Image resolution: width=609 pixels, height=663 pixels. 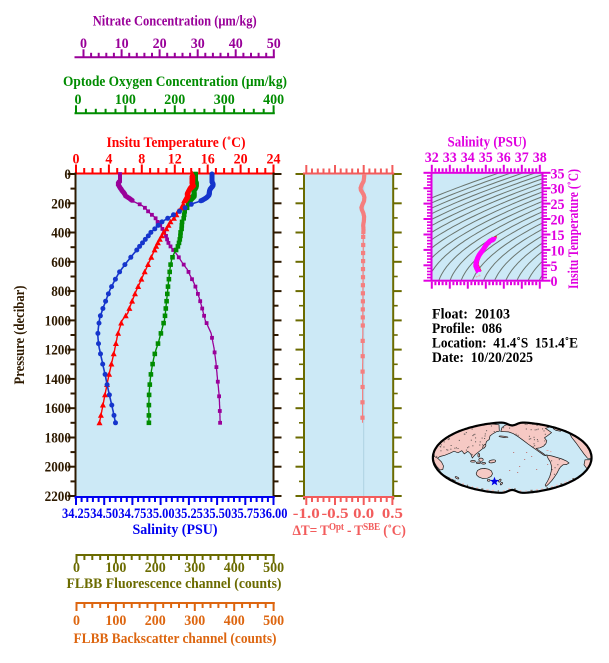 I want to click on svg-text: 35.75, so click(x=245, y=514).